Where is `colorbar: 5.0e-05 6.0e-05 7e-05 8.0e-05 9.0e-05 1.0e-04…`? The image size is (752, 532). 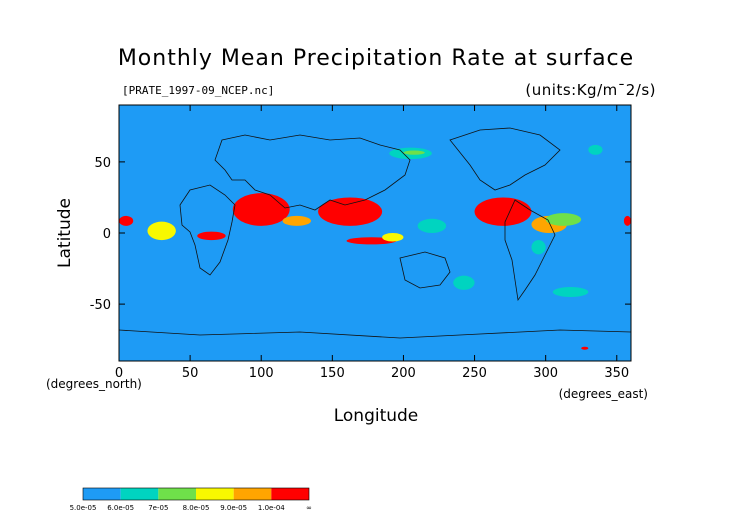
colorbar: 5.0e-05 6.0e-05 7e-05 8.0e-05 9.0e-05 1.0e-04… is located at coordinates (191, 499).